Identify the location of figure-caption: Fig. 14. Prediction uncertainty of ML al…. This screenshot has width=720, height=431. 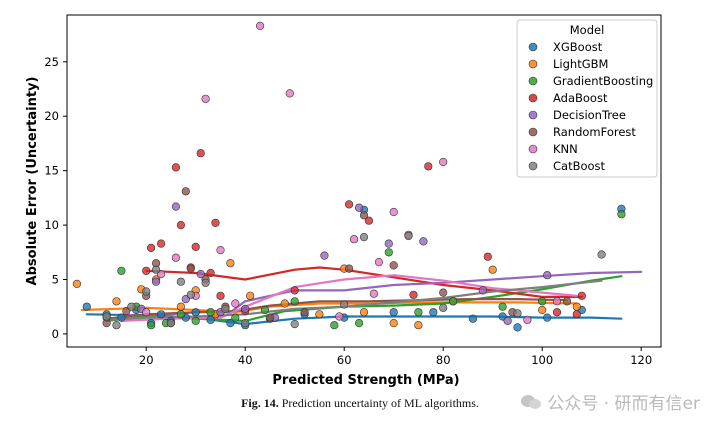
(360, 403).